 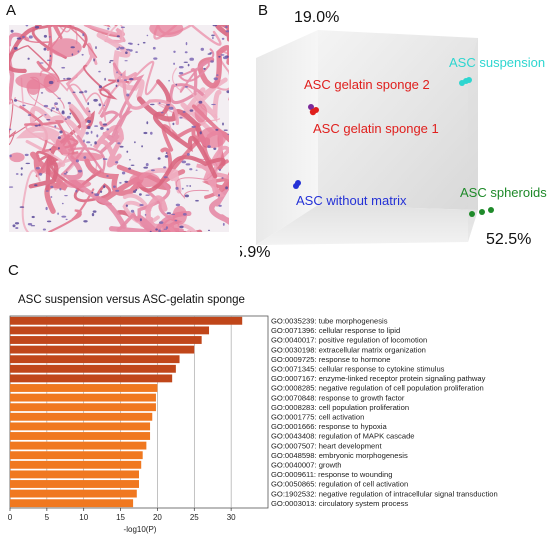 What do you see at coordinates (231, 517) in the screenshot?
I see `x-tick-label: 30` at bounding box center [231, 517].